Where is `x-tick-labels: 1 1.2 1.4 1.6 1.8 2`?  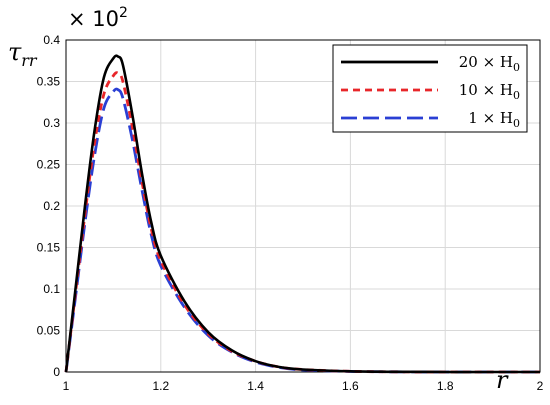 x-tick-labels: 1 1.2 1.4 1.6 1.8 2 is located at coordinates (303, 386).